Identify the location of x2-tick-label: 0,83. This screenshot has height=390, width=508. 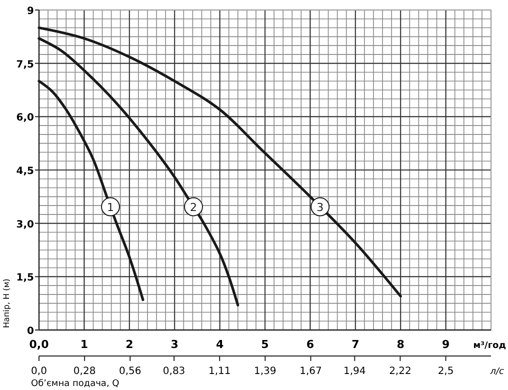
(174, 371).